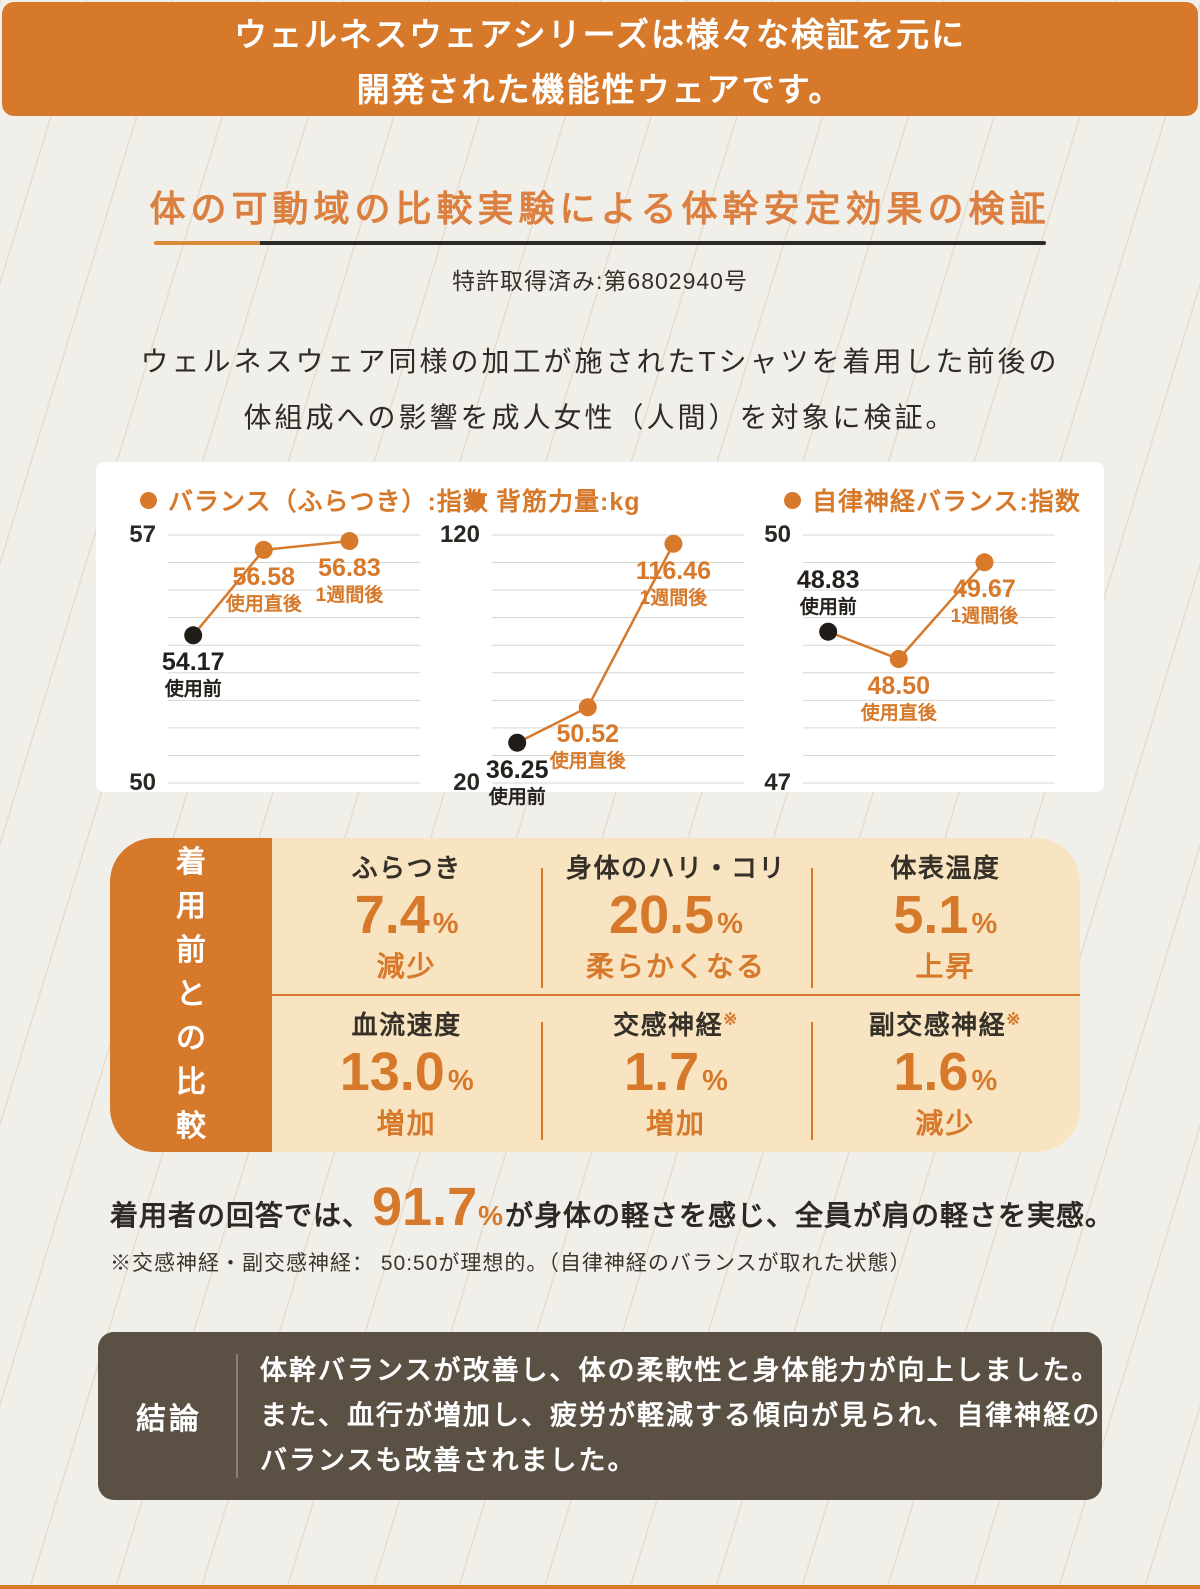  What do you see at coordinates (810, 1215) in the screenshot?
I see `survey-suffix: が身体の軽さを感じ、全員が肩の軽さを実感。` at bounding box center [810, 1215].